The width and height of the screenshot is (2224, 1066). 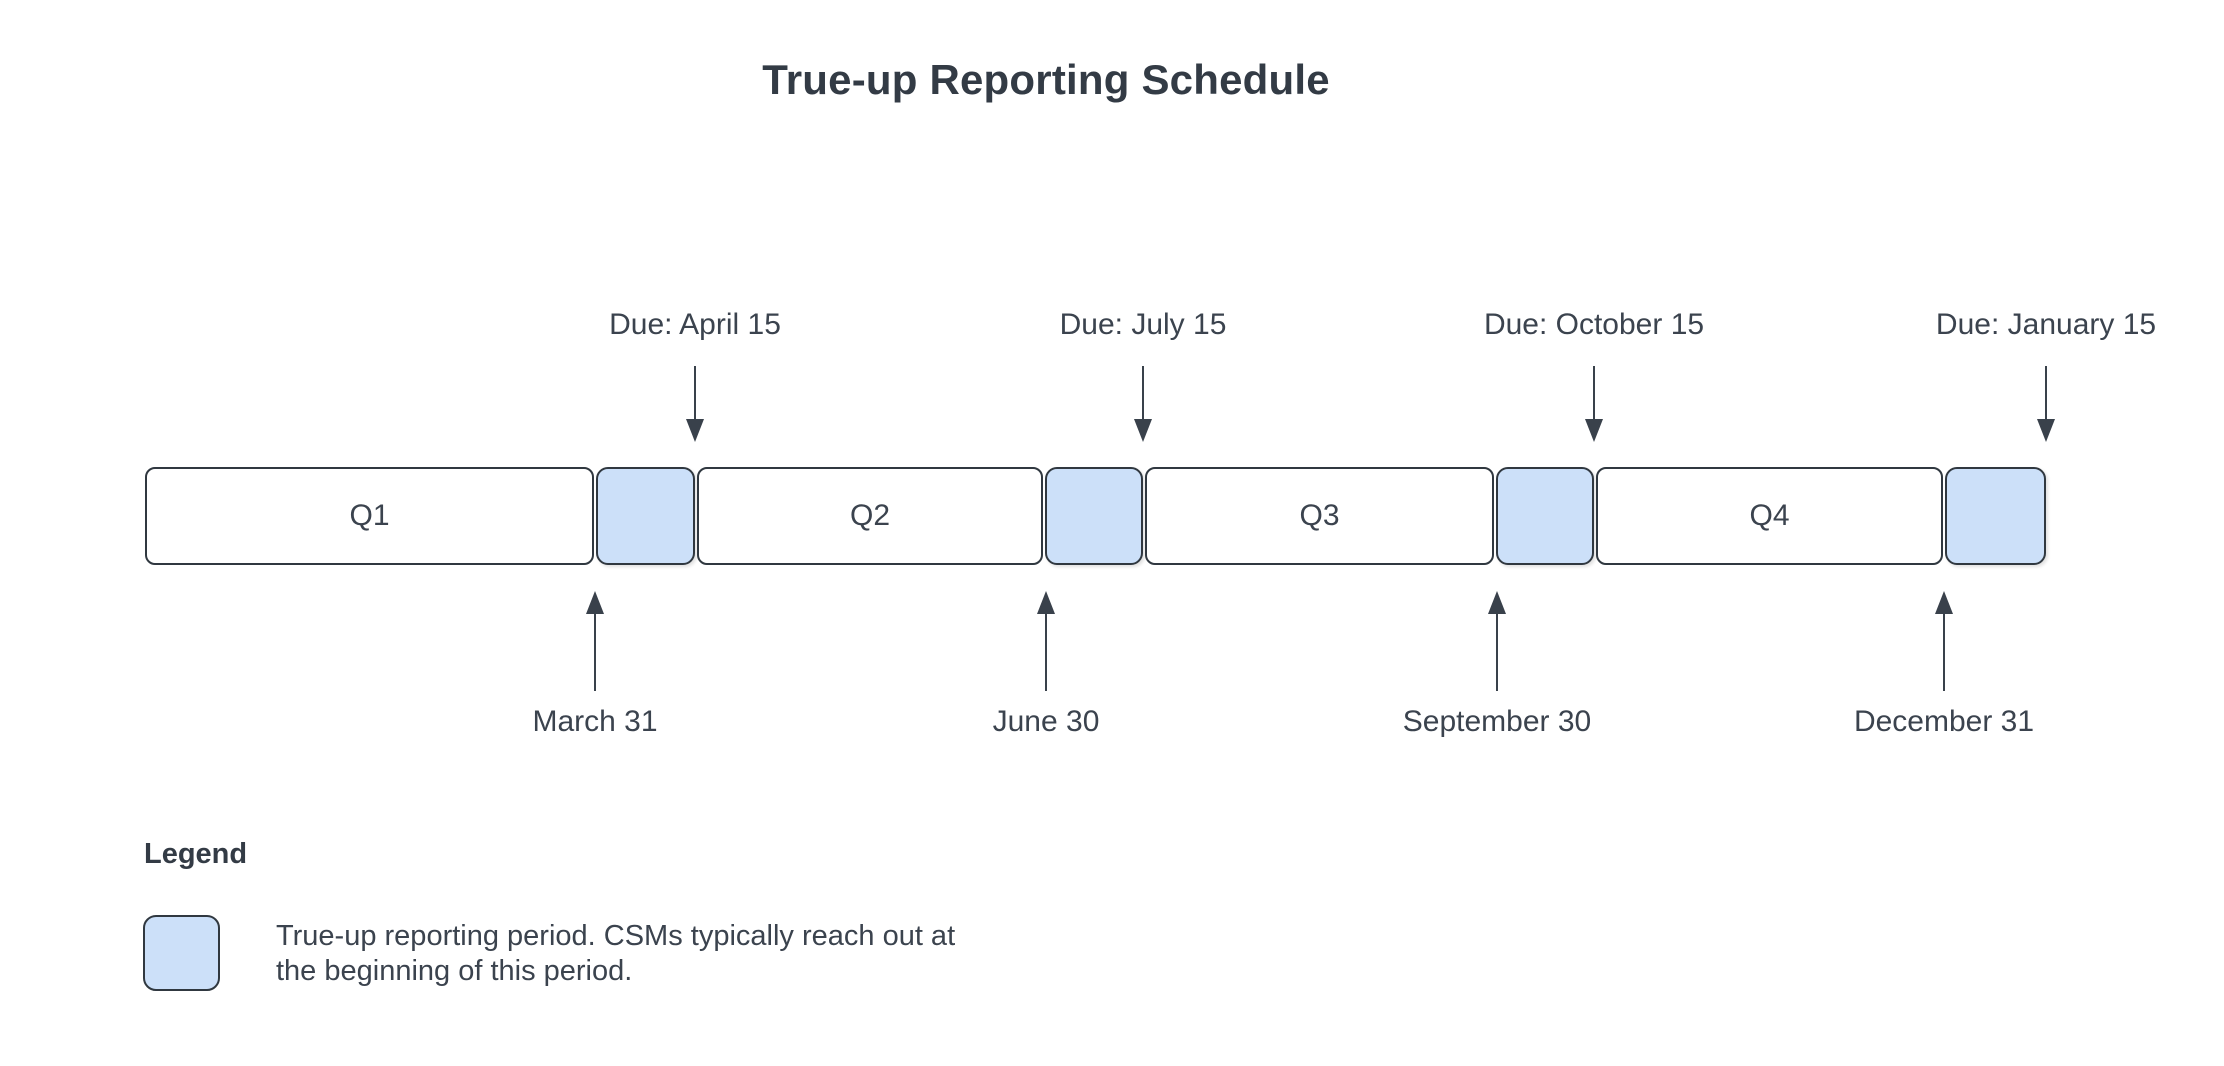 I want to click on quarter-segment-q1: Q1, so click(x=369, y=516).